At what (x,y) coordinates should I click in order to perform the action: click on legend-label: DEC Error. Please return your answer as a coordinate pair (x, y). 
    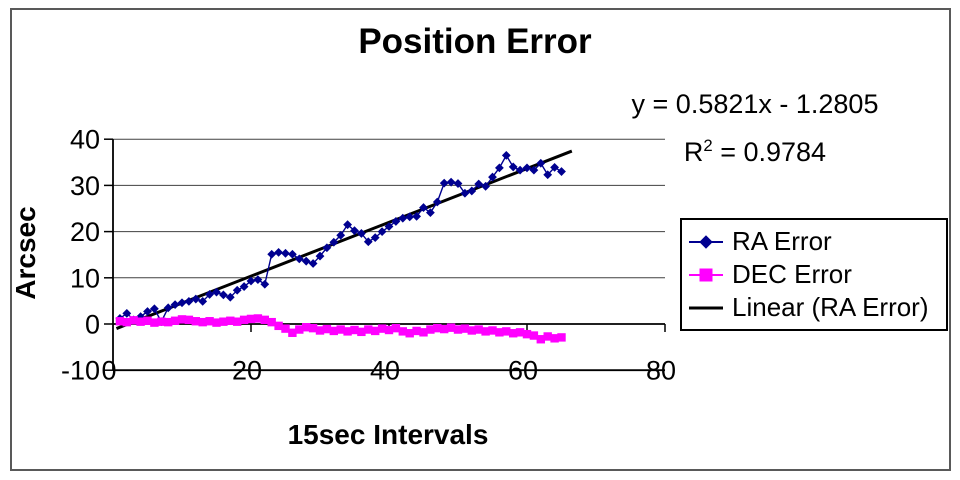
    Looking at the image, I should click on (792, 274).